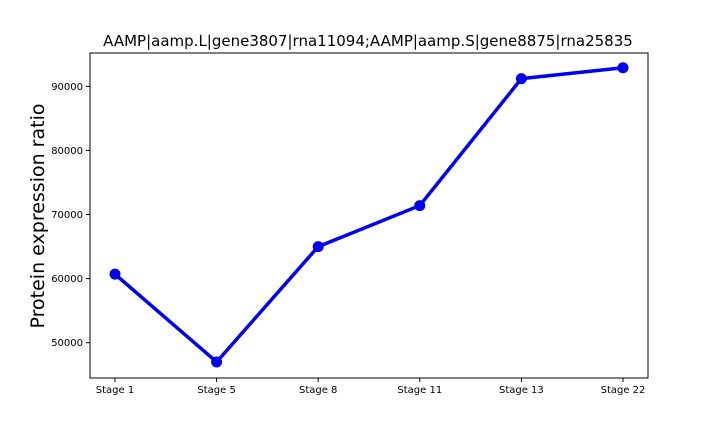  What do you see at coordinates (318, 390) in the screenshot?
I see `x-tick-label: Stage 8` at bounding box center [318, 390].